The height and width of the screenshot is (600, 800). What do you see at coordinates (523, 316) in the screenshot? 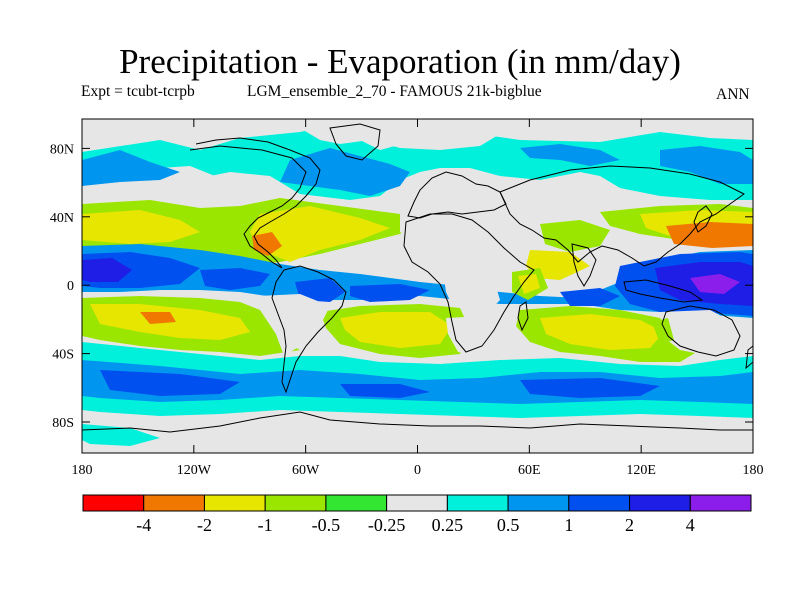
I see `coast-madagascar` at bounding box center [523, 316].